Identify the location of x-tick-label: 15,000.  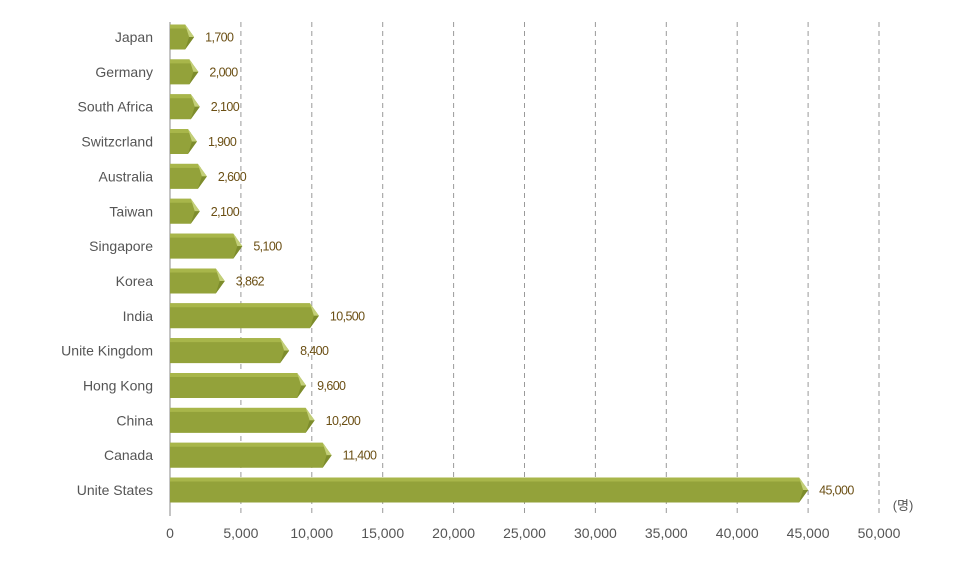
(382, 533).